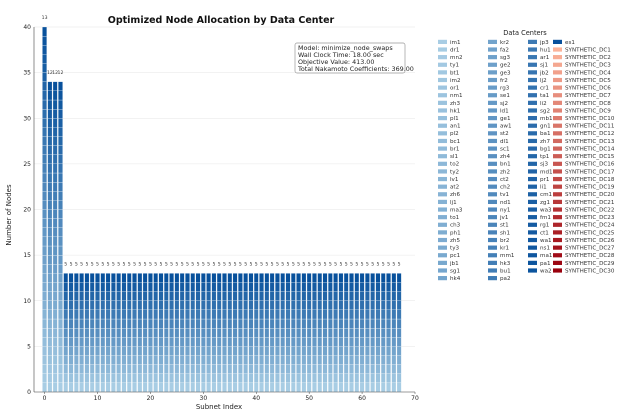 The width and height of the screenshot is (624, 416). Describe the element at coordinates (505, 58) in the screenshot. I see `legend-label: sg3` at that location.